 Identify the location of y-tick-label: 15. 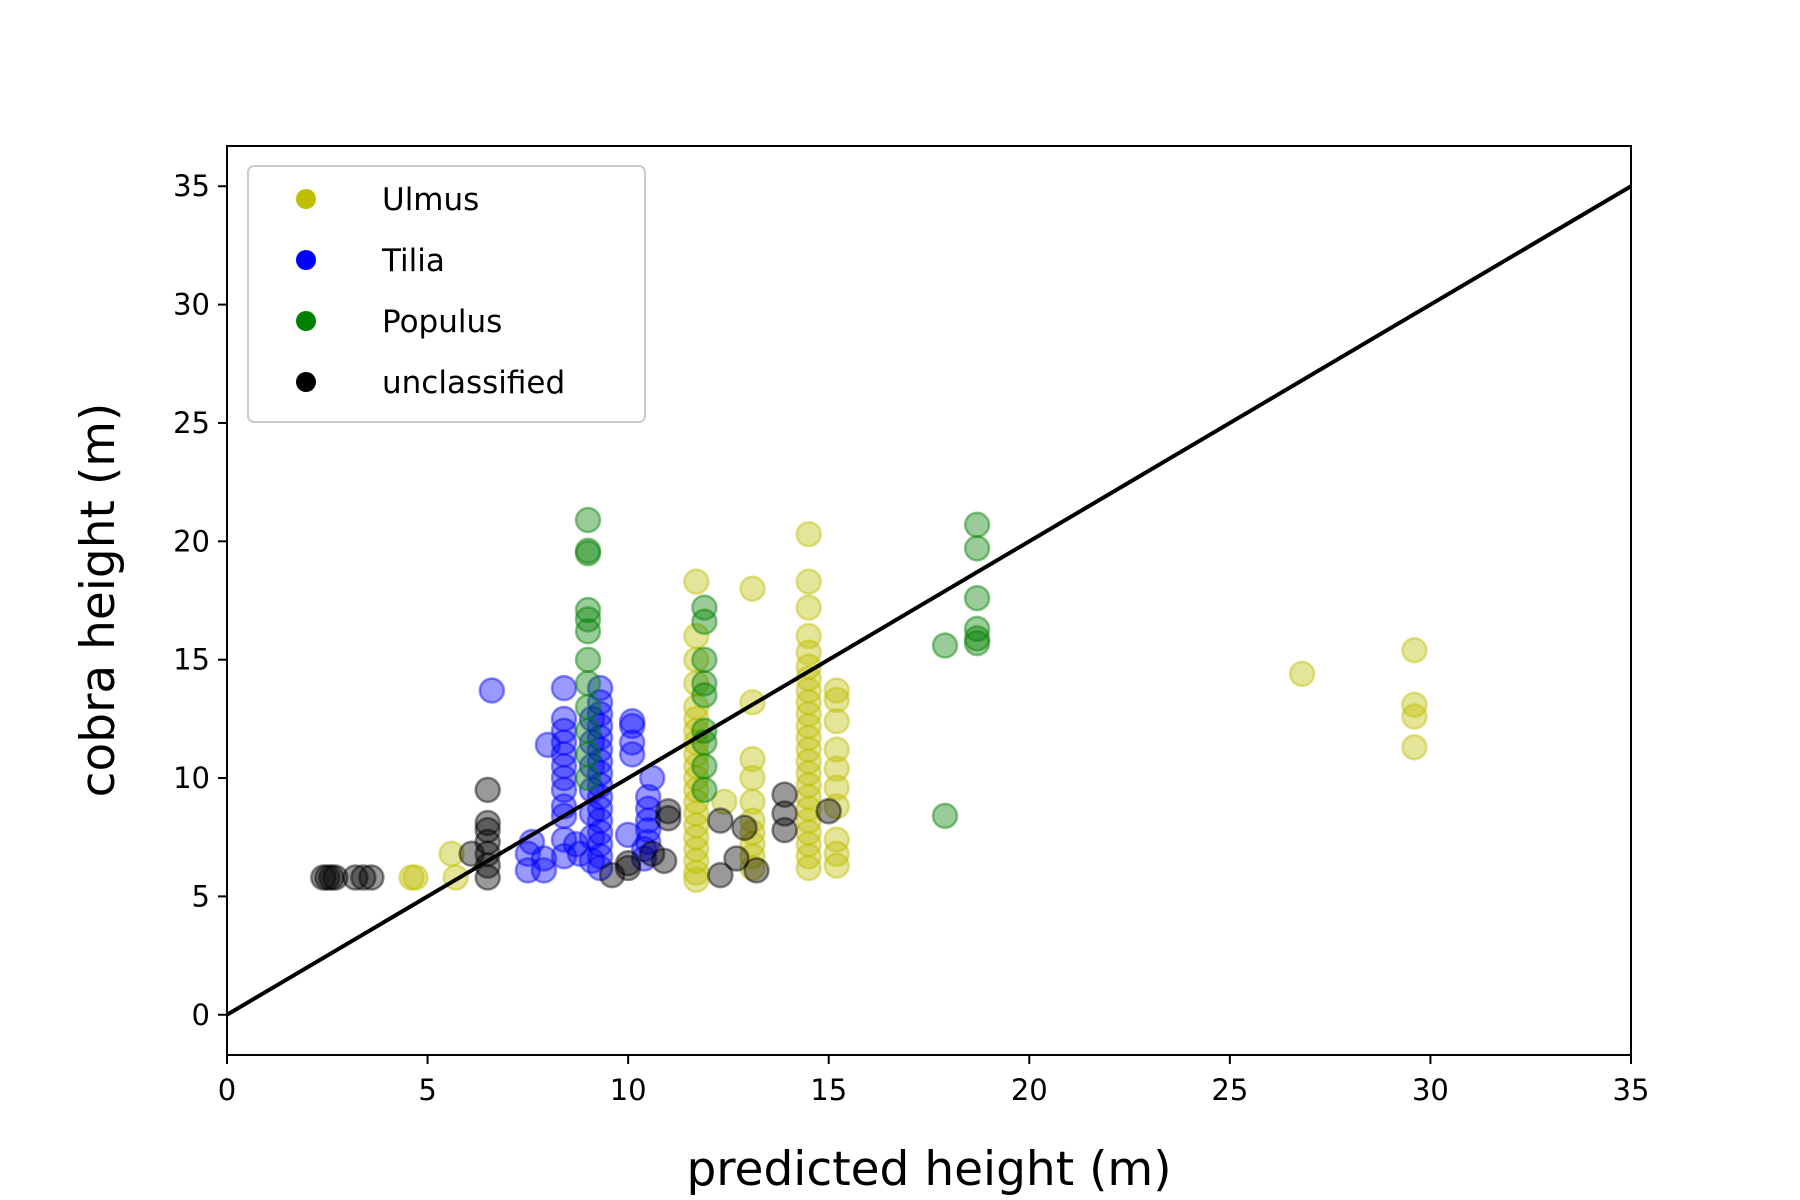
(191, 660).